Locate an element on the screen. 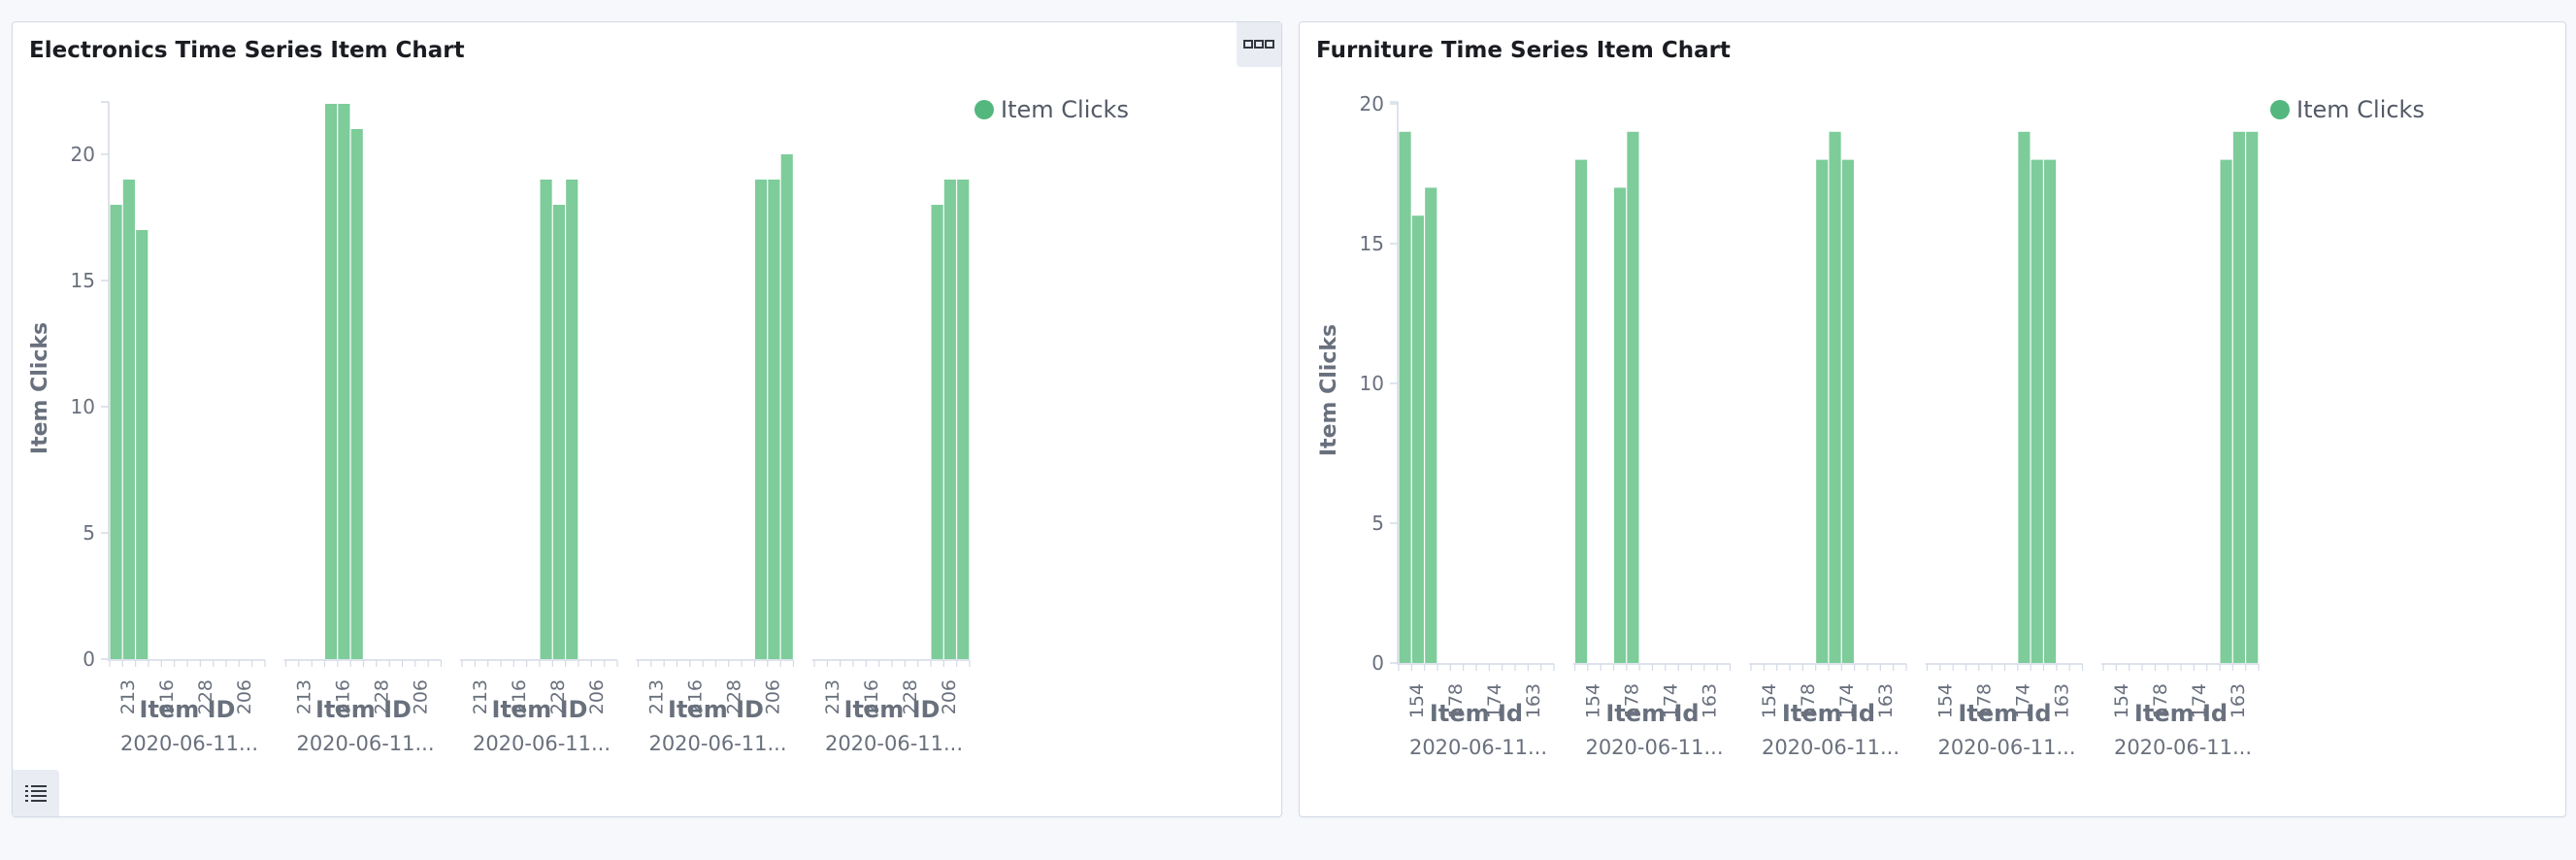 The height and width of the screenshot is (860, 2576). legend-list-icon is located at coordinates (36, 793).